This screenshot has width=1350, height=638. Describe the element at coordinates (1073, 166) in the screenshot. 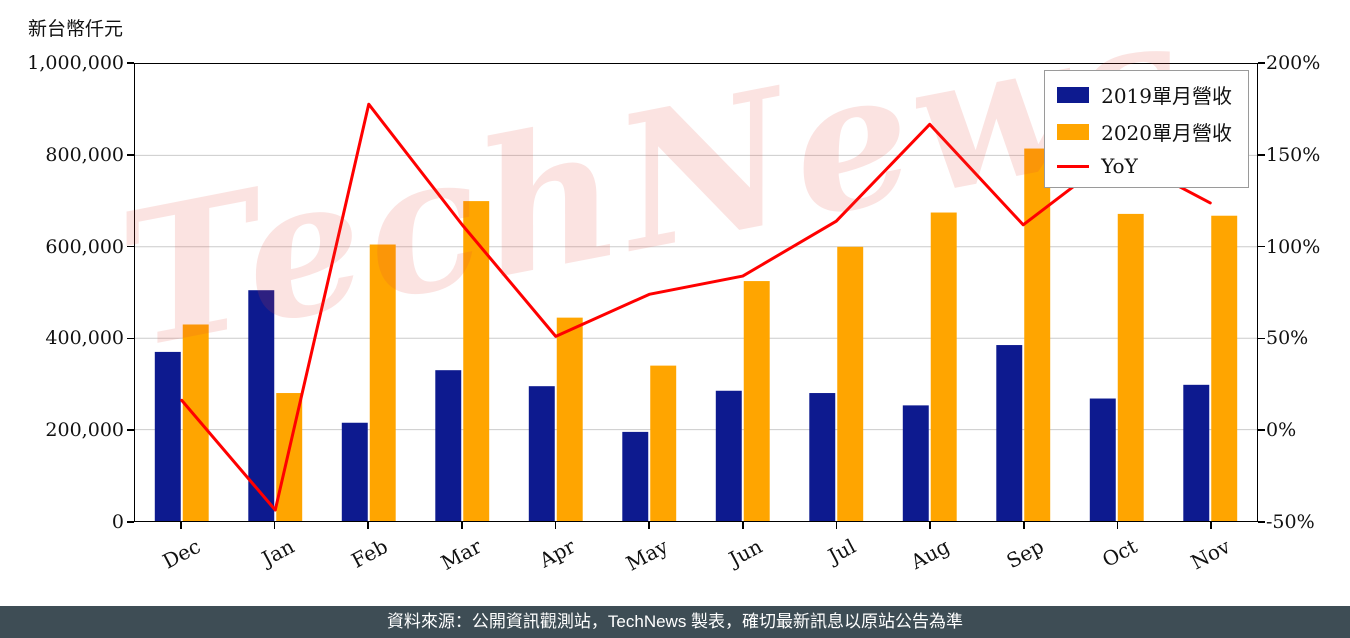

I see `legend-line-swatch` at that location.